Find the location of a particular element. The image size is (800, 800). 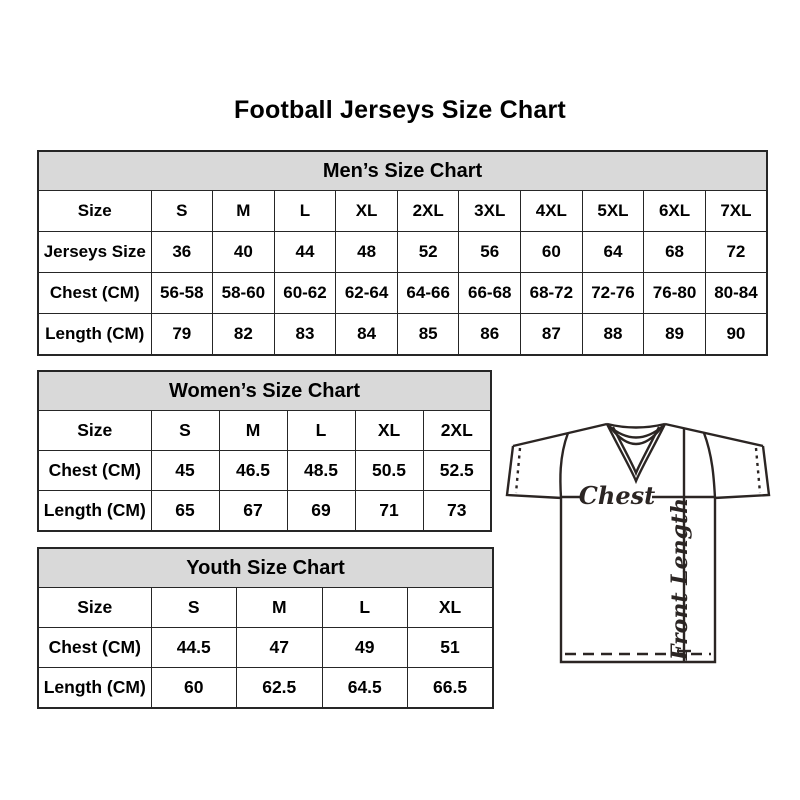

table-header-row: Women’s Size Chart is located at coordinates (264, 390).